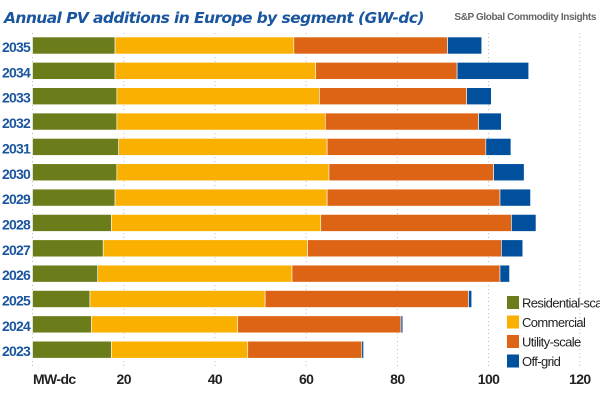 The width and height of the screenshot is (600, 404). I want to click on bar-off-grid-2026, so click(504, 273).